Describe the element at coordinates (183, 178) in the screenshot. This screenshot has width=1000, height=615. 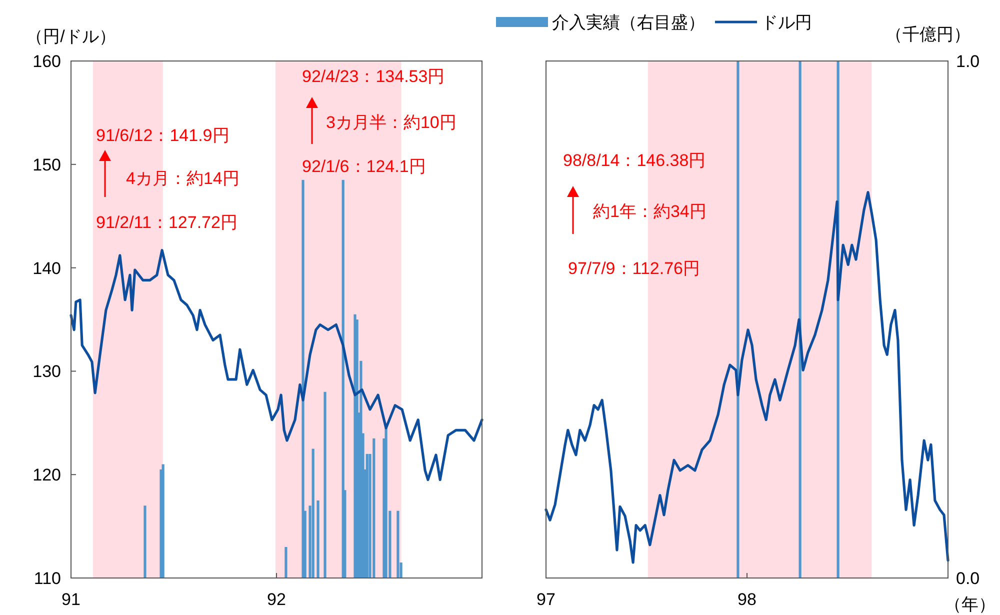
I see `annotation: 4カ月：約14円` at that location.